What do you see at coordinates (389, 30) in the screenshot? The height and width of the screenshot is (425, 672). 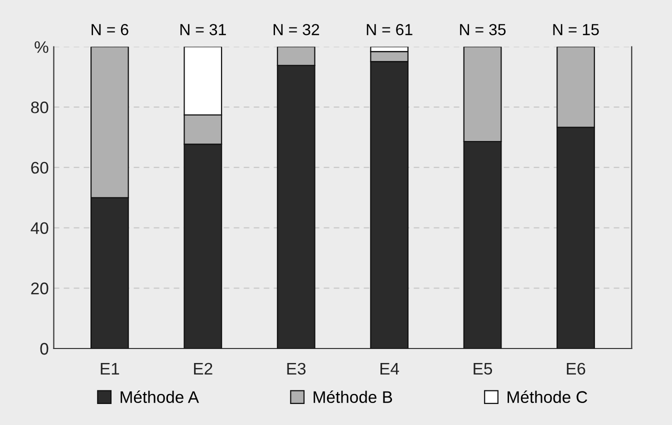 I see `annotation: N = 61` at bounding box center [389, 30].